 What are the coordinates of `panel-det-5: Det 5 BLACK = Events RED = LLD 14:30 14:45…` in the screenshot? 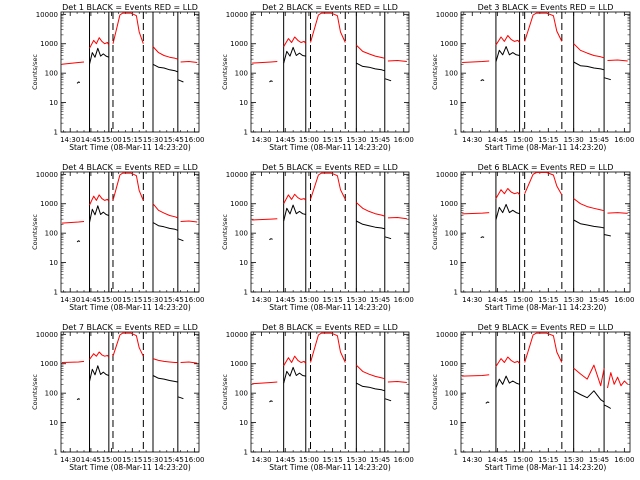 It's located at (317, 237).